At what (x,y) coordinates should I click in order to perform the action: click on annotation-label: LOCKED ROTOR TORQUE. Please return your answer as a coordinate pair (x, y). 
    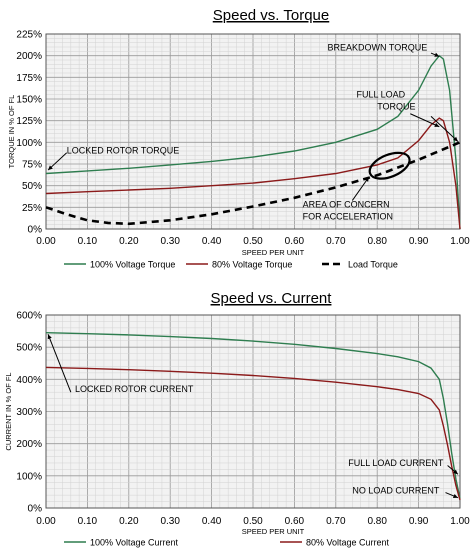
    Looking at the image, I should click on (123, 151).